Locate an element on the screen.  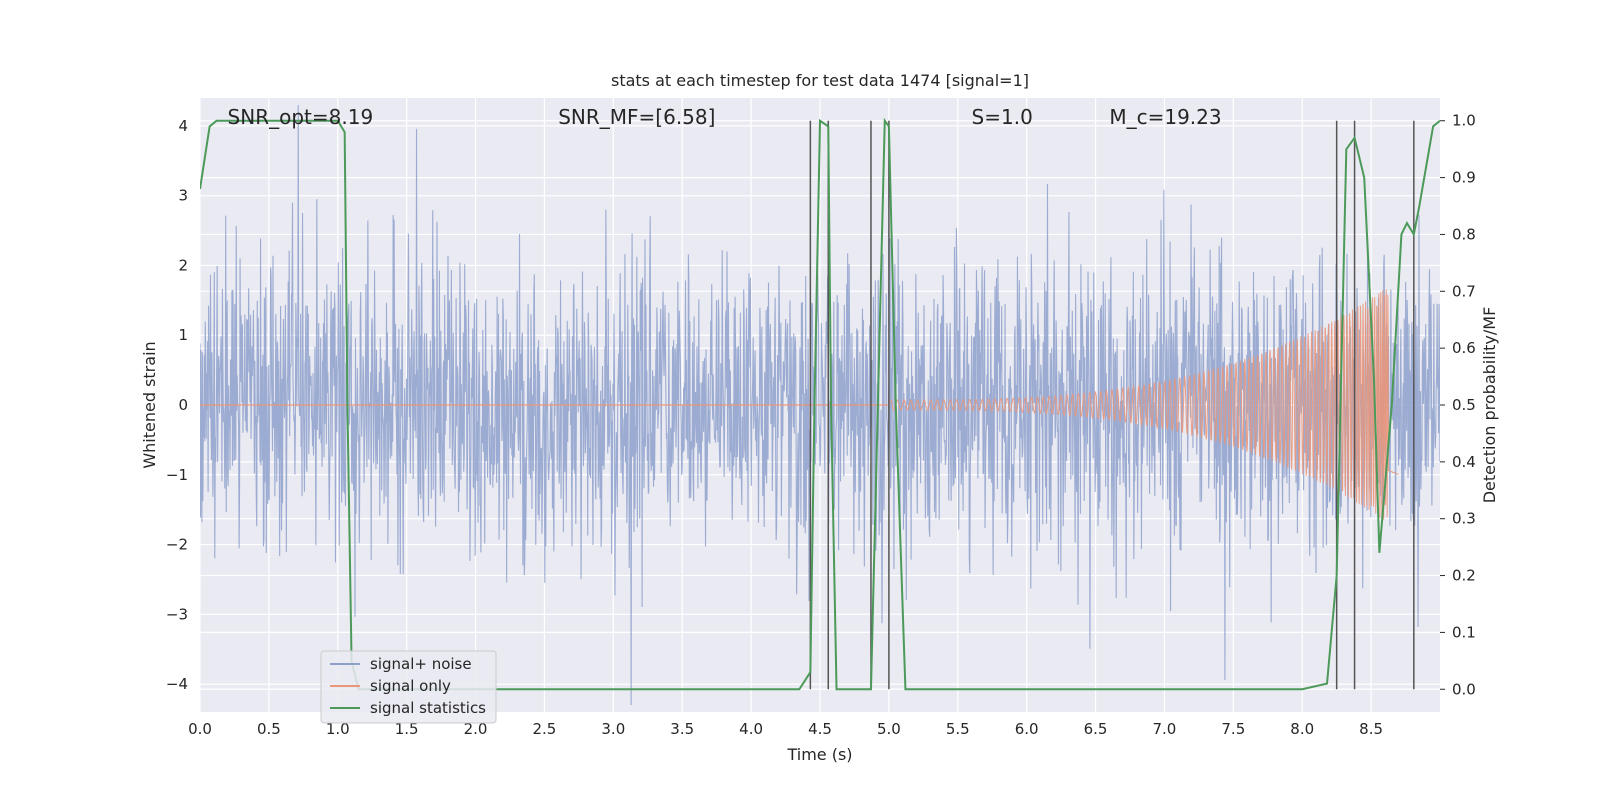
x-tick-label: 3.5 is located at coordinates (682, 729).